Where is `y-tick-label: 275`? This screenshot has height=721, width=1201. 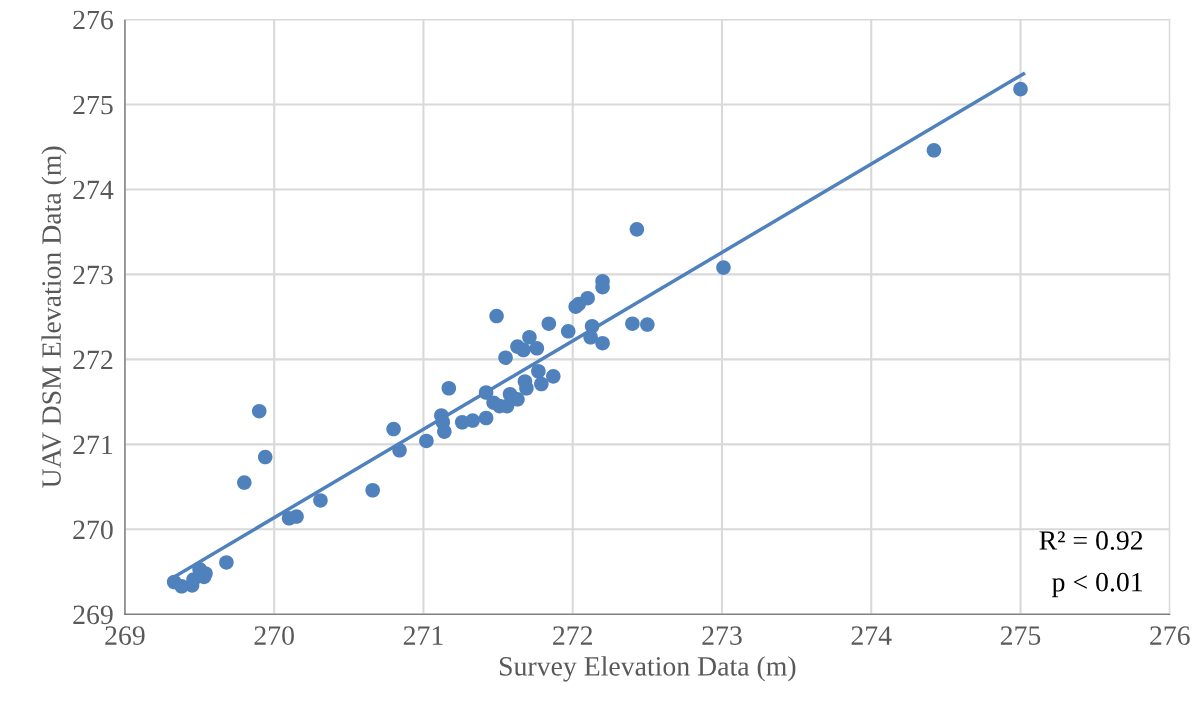 y-tick-label: 275 is located at coordinates (93, 105).